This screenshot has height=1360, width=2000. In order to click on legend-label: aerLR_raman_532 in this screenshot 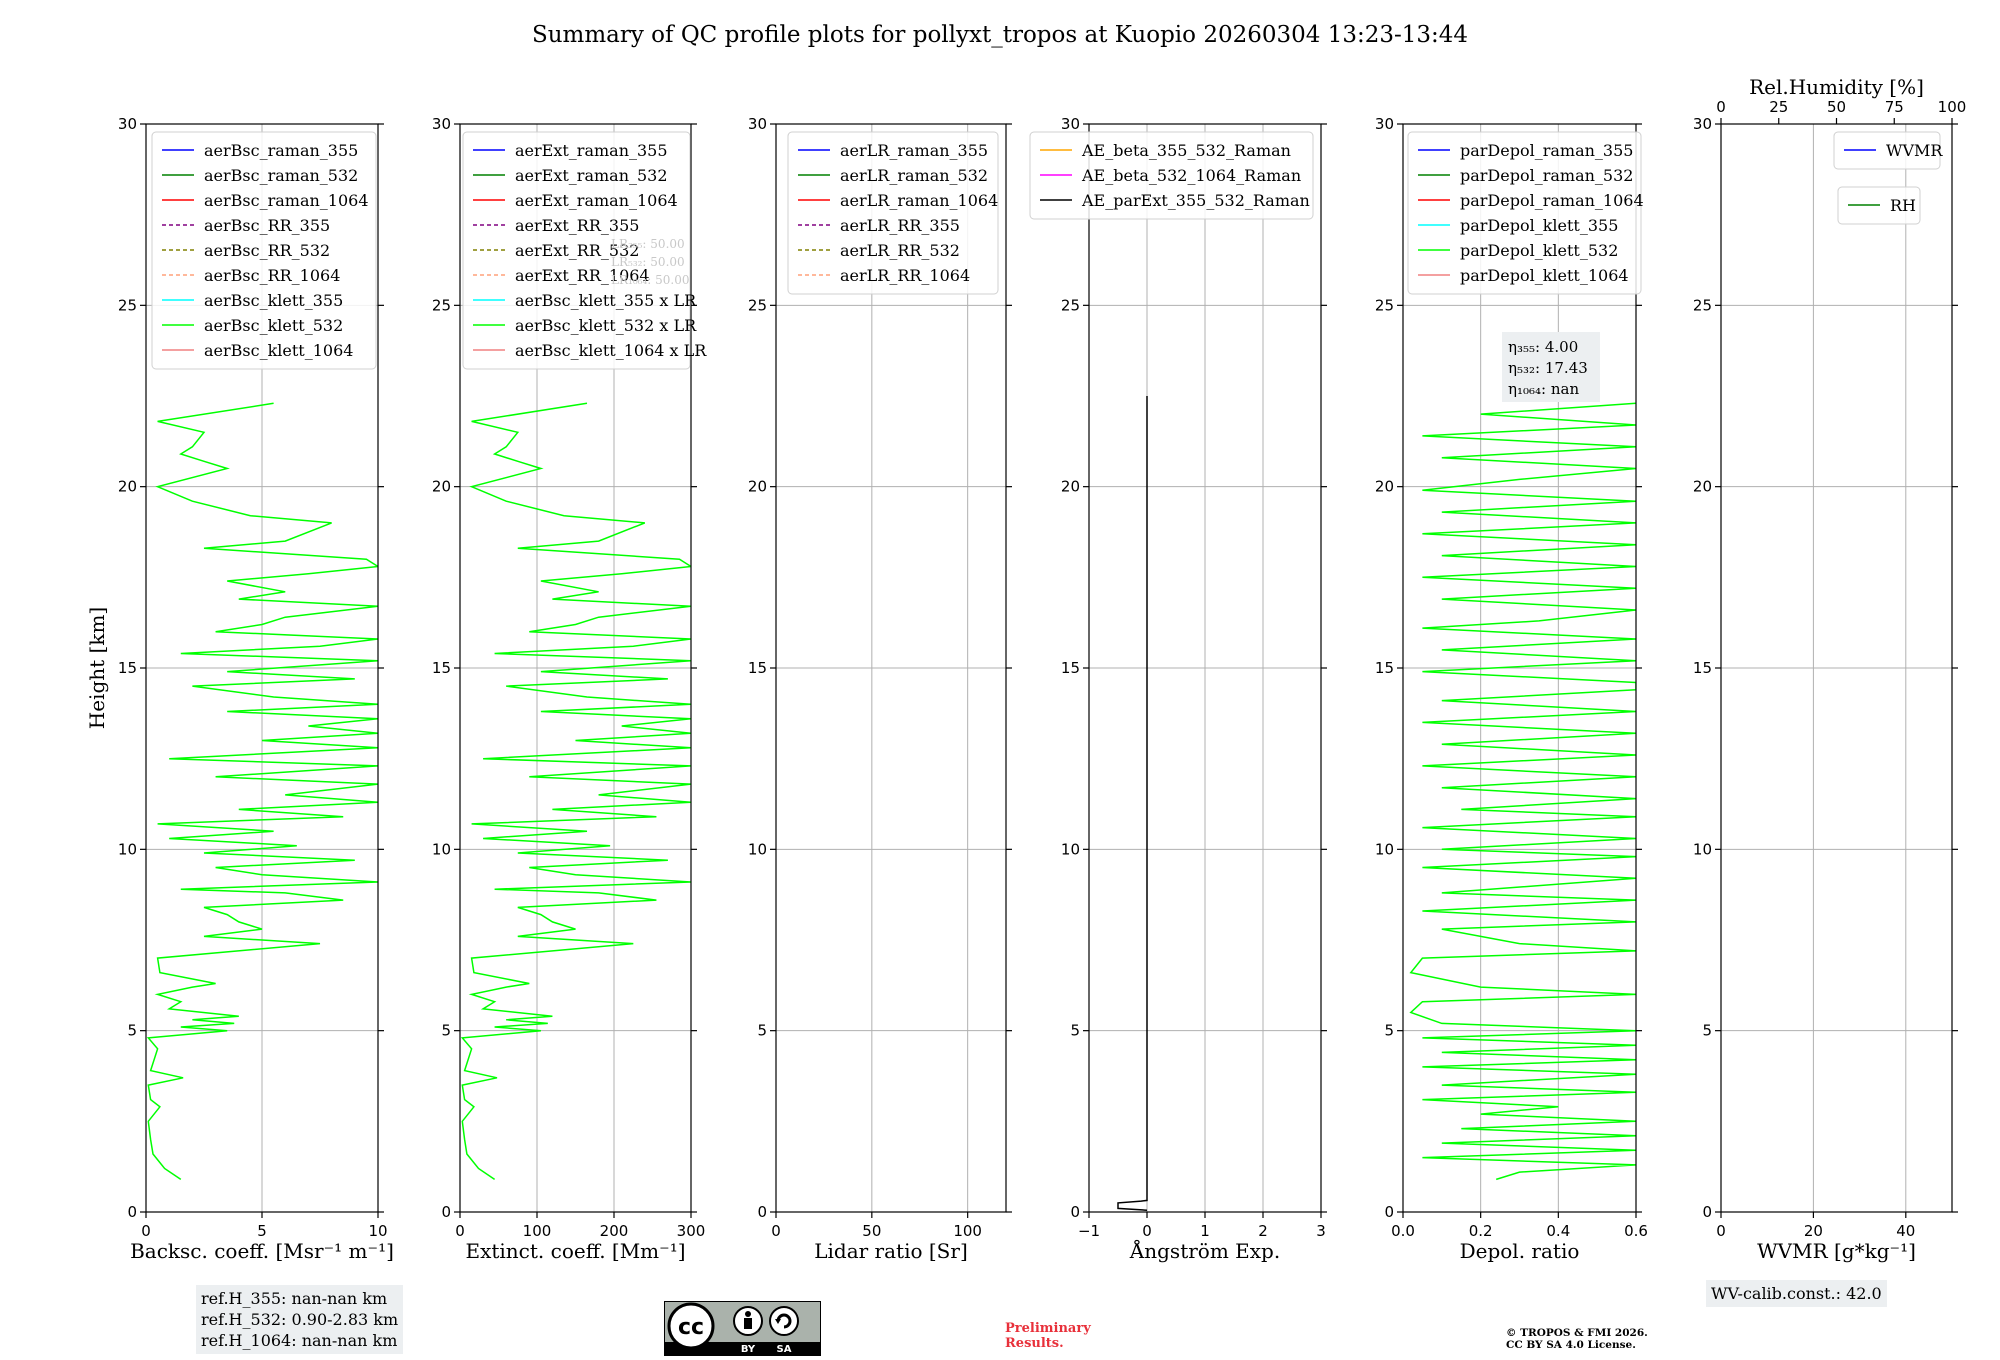, I will do `click(914, 175)`.